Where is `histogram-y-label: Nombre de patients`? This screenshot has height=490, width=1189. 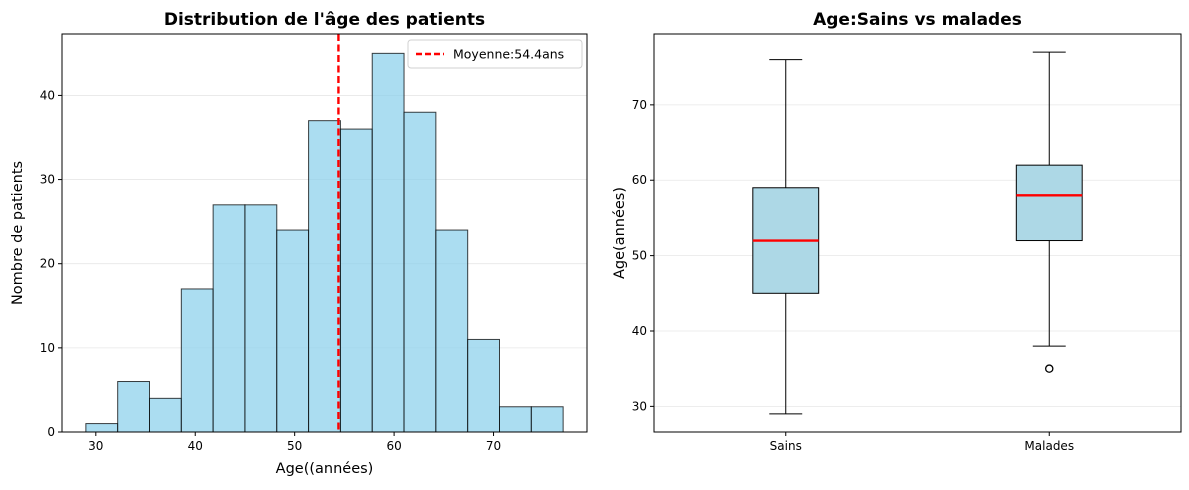 histogram-y-label: Nombre de patients is located at coordinates (18, 233).